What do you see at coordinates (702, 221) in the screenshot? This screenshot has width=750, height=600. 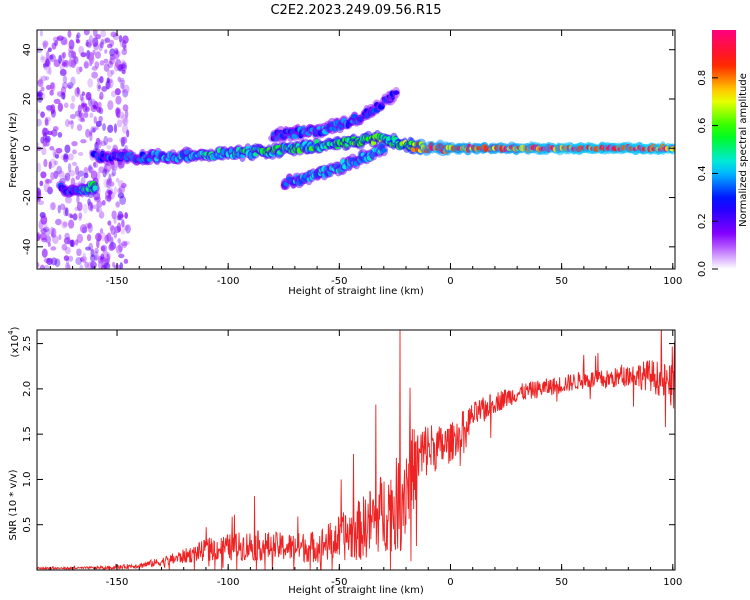 I see `colorbar-tick-label: 0.2` at bounding box center [702, 221].